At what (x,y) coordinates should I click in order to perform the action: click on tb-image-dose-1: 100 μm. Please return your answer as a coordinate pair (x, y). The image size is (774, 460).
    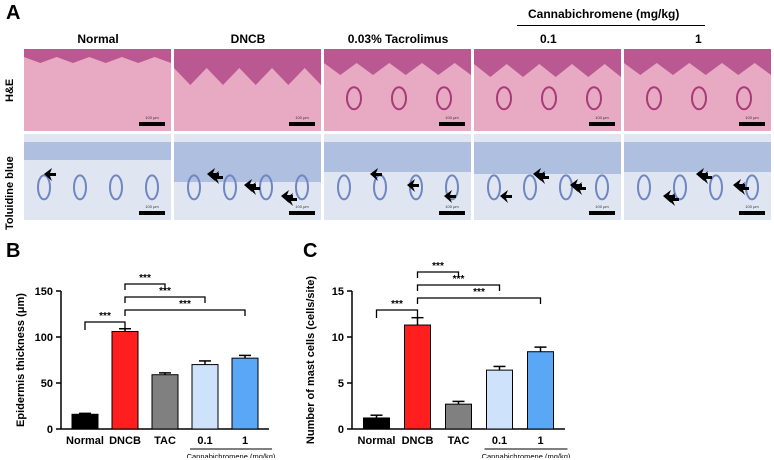
    Looking at the image, I should click on (697, 177).